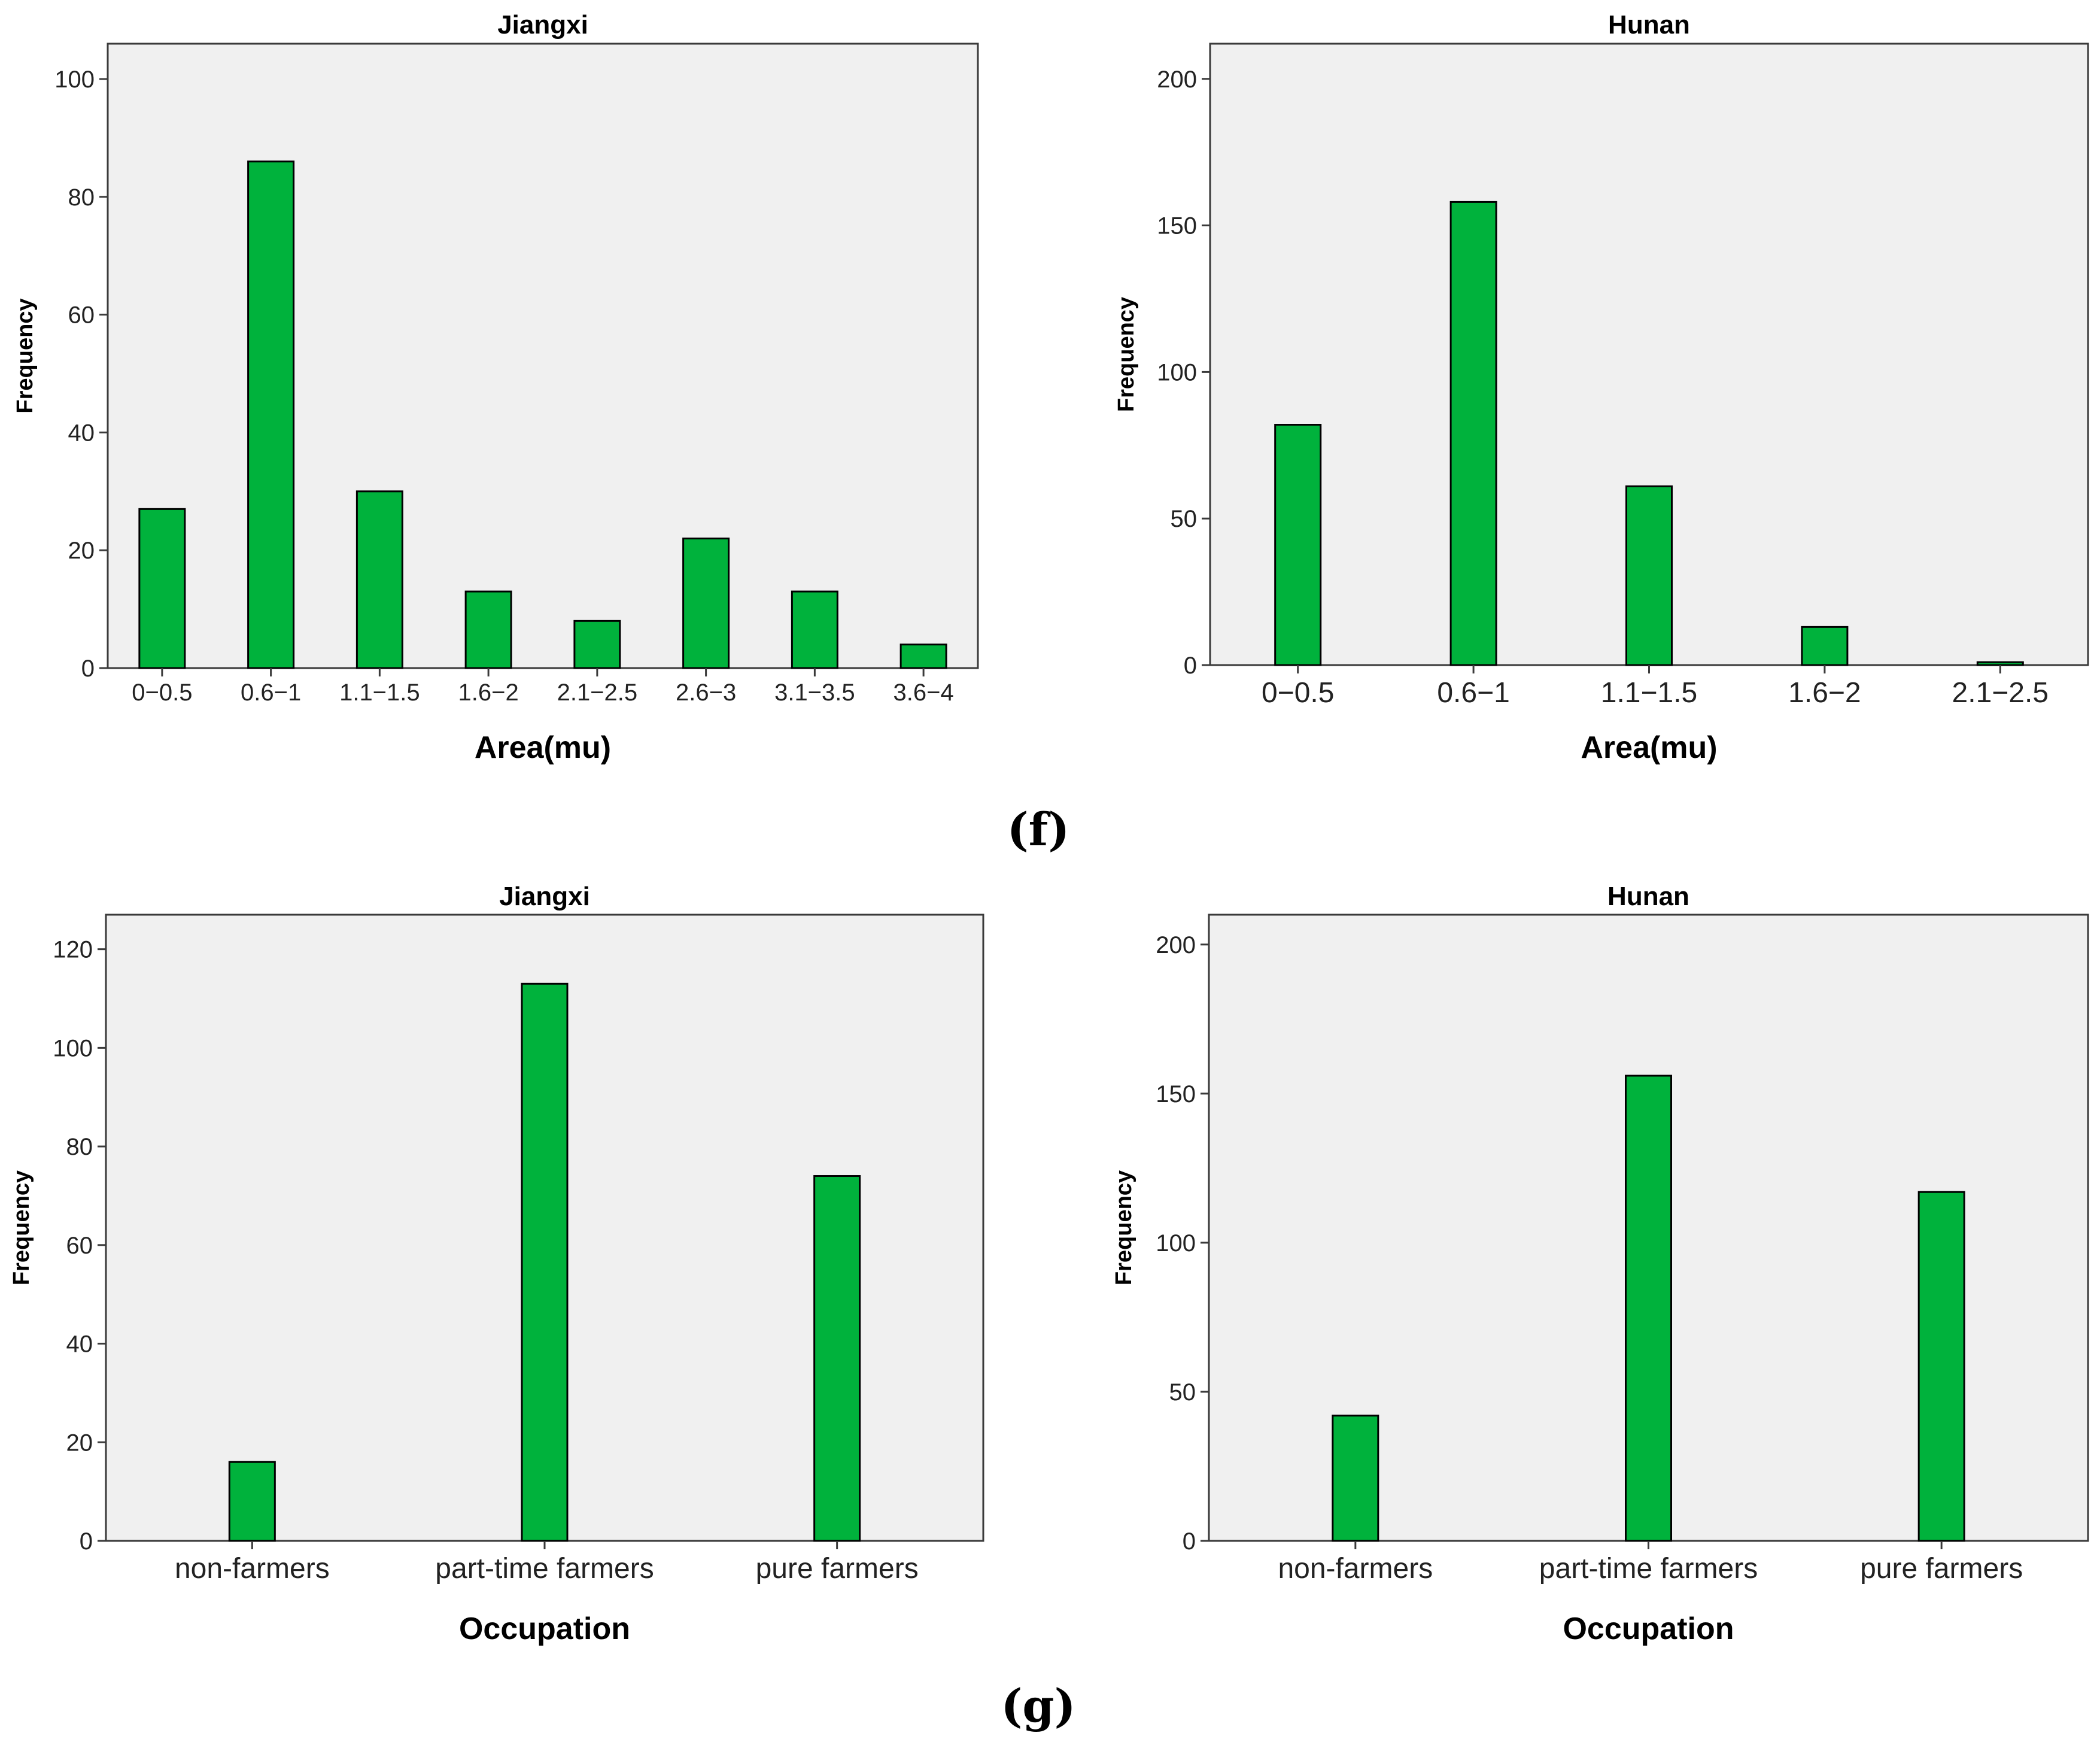  What do you see at coordinates (815, 693) in the screenshot?
I see `x-tick-label: 3.1−3.5` at bounding box center [815, 693].